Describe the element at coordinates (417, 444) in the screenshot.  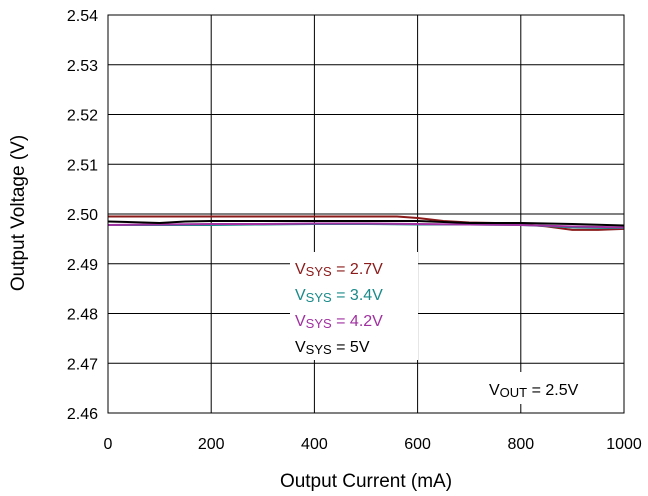
I see `x-tick-label: 600` at that location.